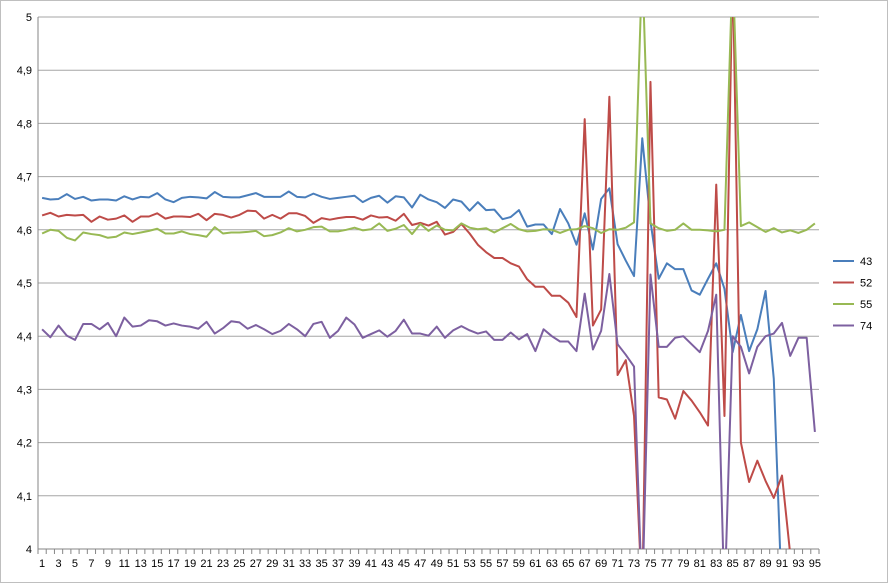 The width and height of the screenshot is (888, 583). I want to click on x-tick-label: 75, so click(650, 564).